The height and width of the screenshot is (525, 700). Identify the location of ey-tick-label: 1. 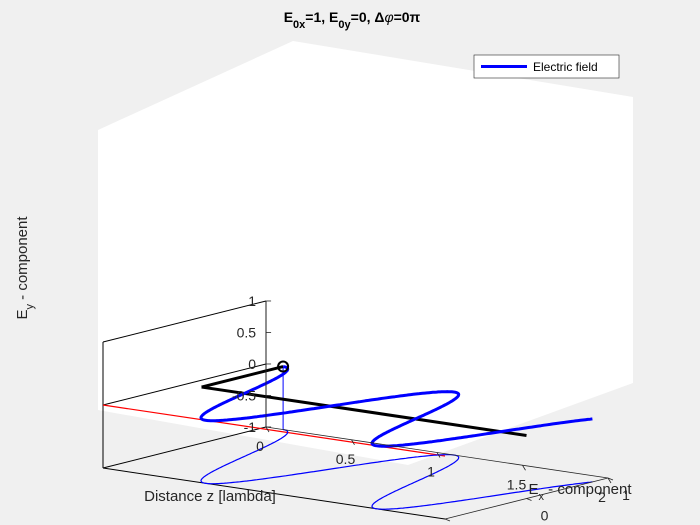
(252, 301).